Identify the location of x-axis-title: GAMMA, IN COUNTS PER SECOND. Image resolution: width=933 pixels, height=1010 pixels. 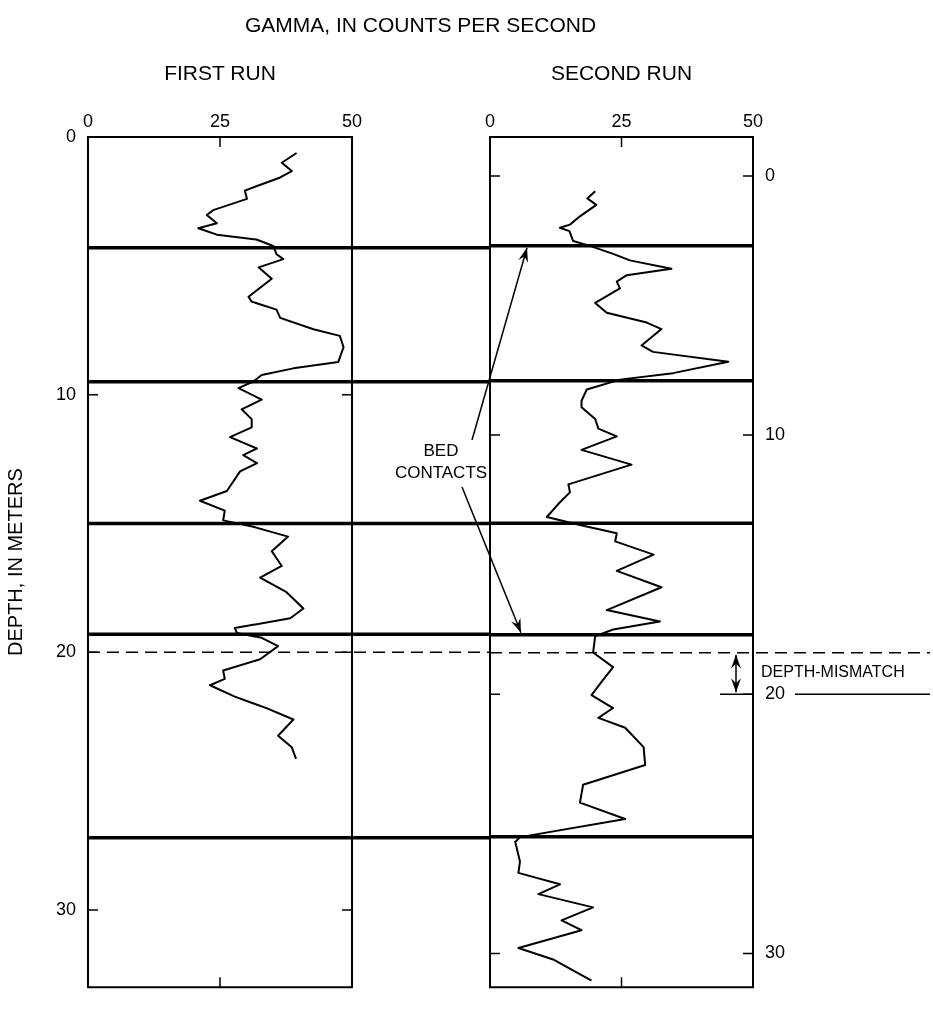
(420, 24).